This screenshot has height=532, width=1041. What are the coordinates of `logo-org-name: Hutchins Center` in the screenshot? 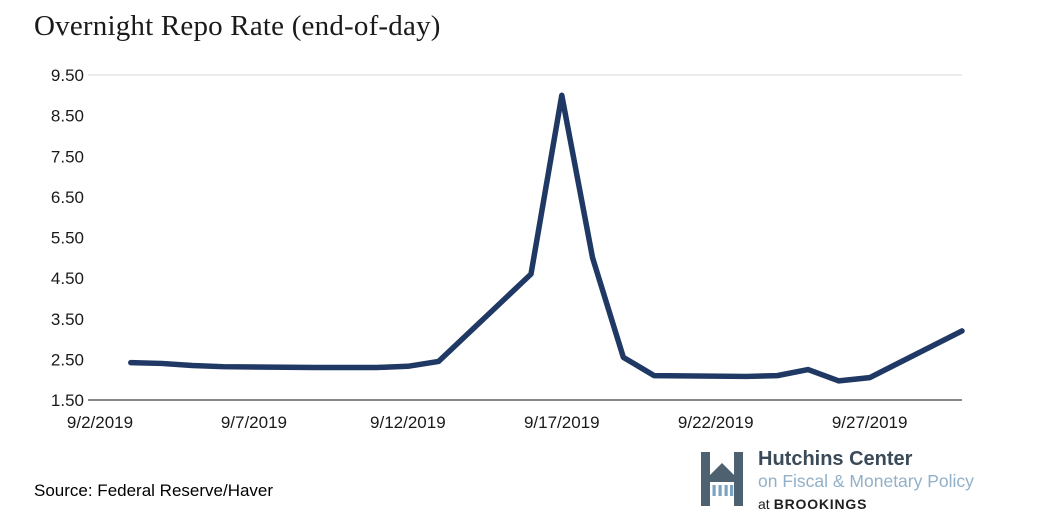 It's located at (835, 459).